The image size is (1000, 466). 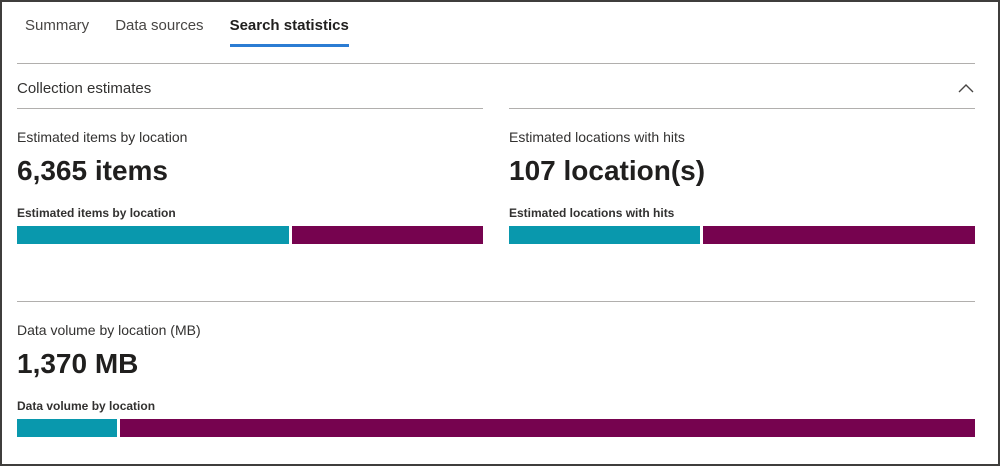 I want to click on card-value: 1,370 MB, so click(x=78, y=363).